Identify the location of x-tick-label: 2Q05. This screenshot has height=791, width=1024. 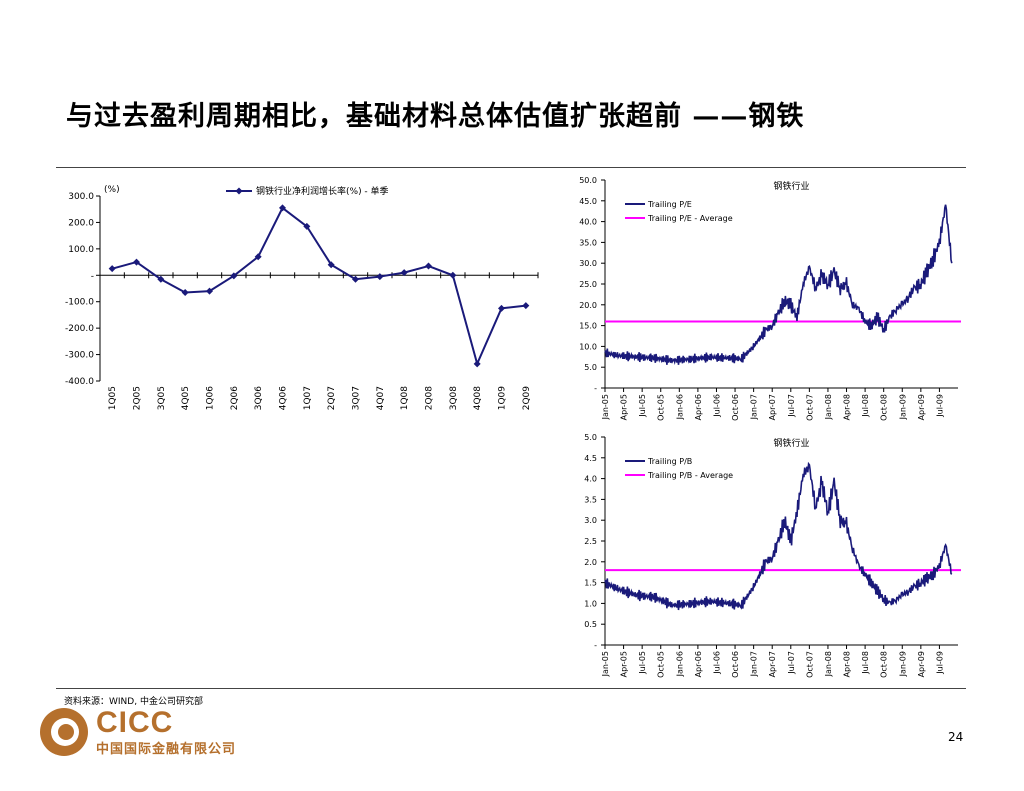
(138, 398).